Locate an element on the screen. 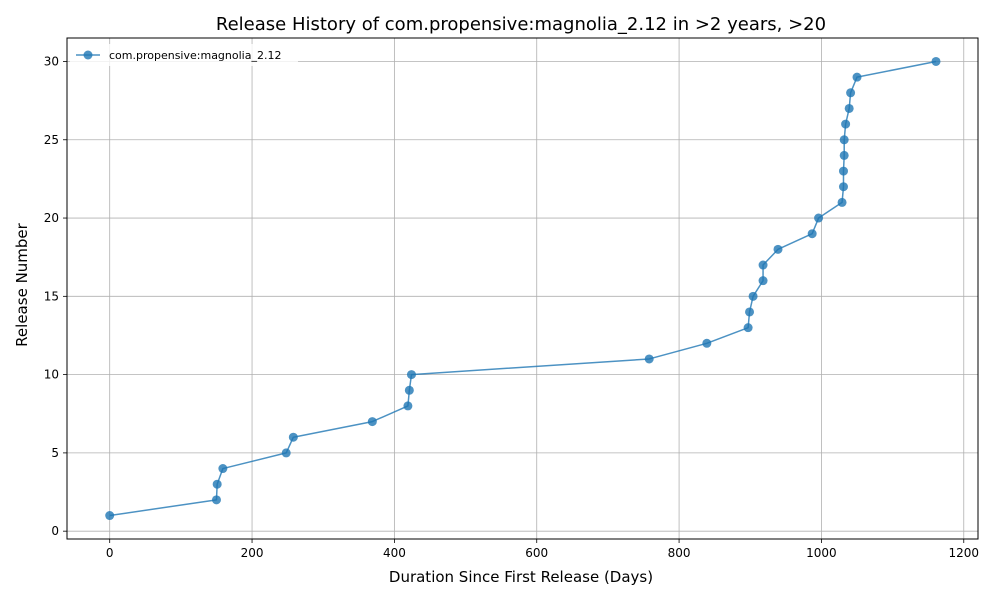 The height and width of the screenshot is (600, 1000). x-axis-label: Duration Since First Release (Days) is located at coordinates (521, 577).